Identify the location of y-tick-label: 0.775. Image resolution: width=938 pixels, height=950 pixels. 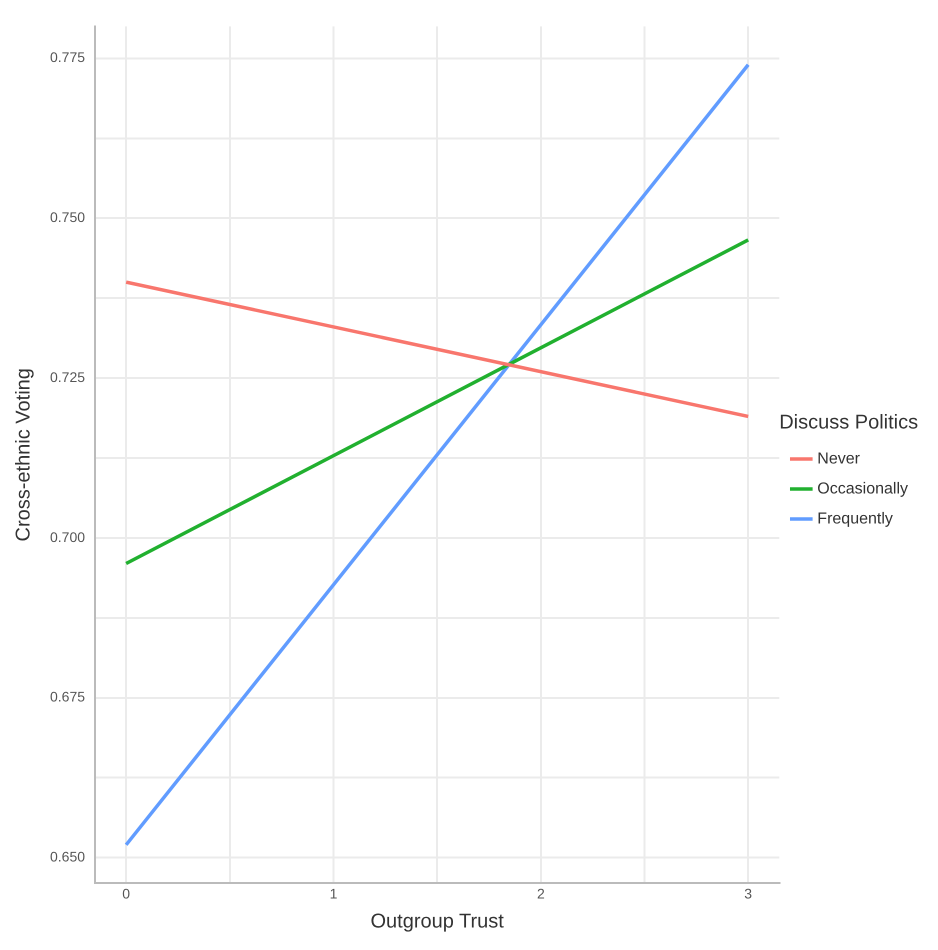
(68, 57).